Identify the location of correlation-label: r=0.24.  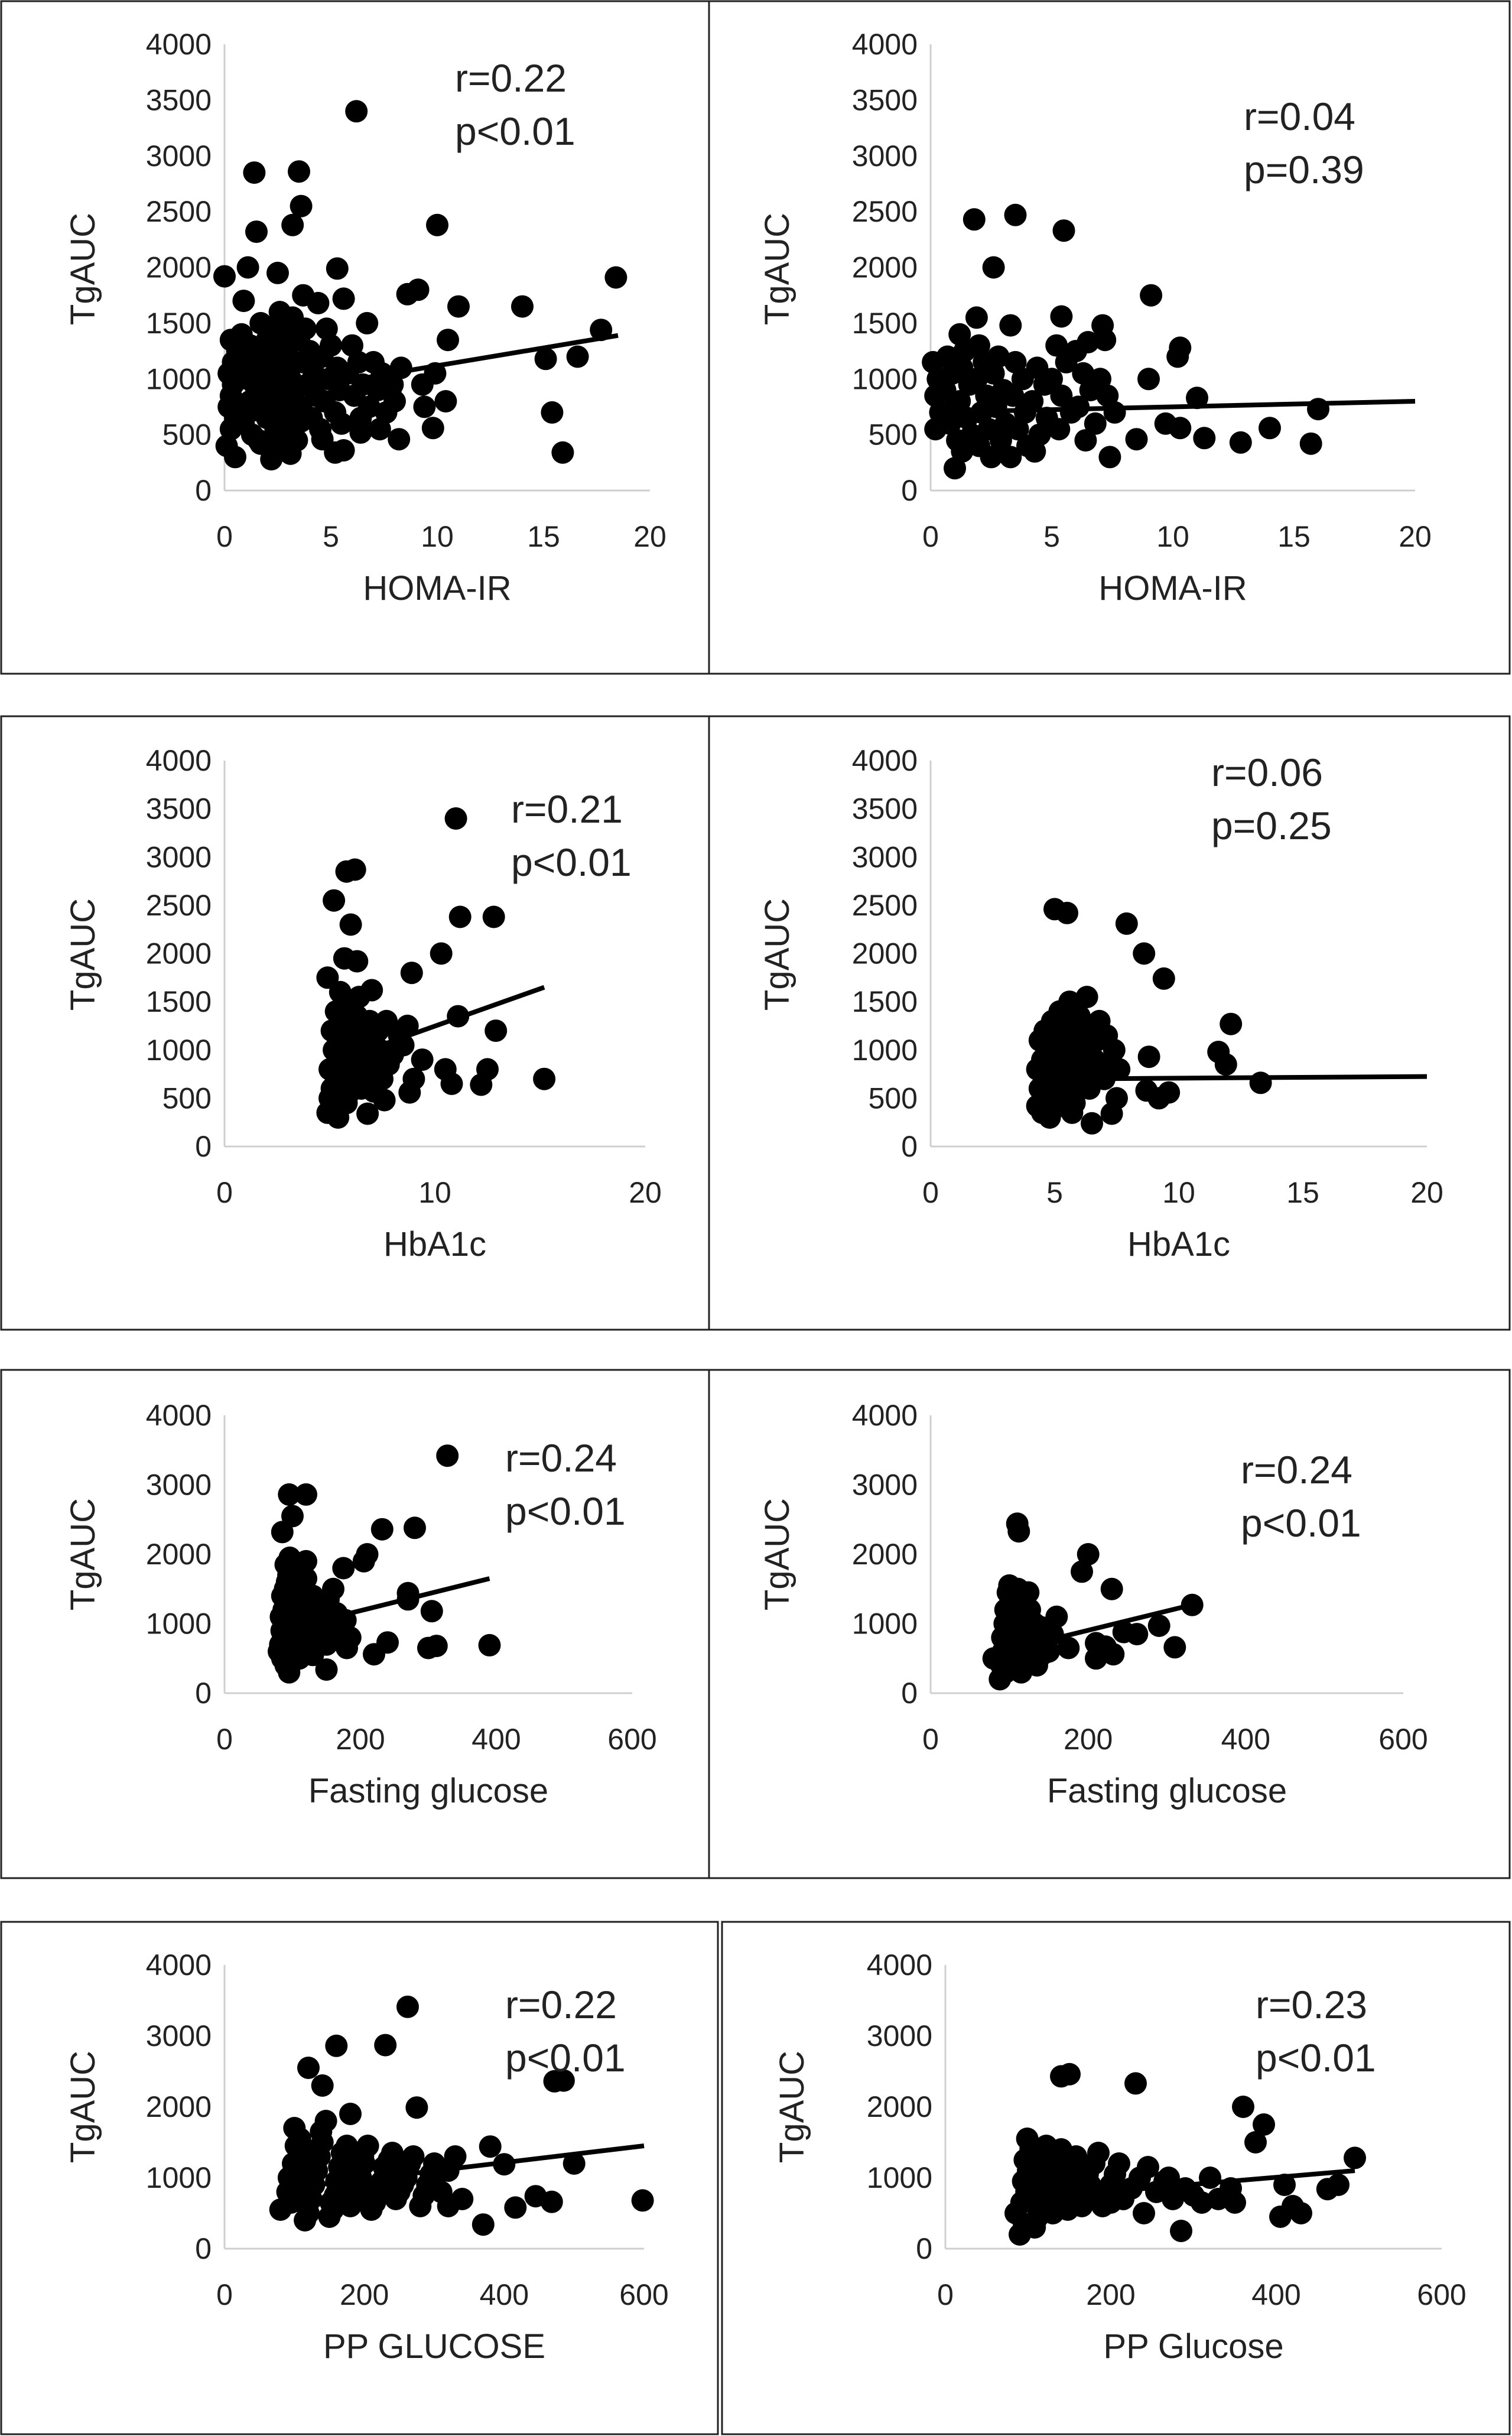
(561, 1458).